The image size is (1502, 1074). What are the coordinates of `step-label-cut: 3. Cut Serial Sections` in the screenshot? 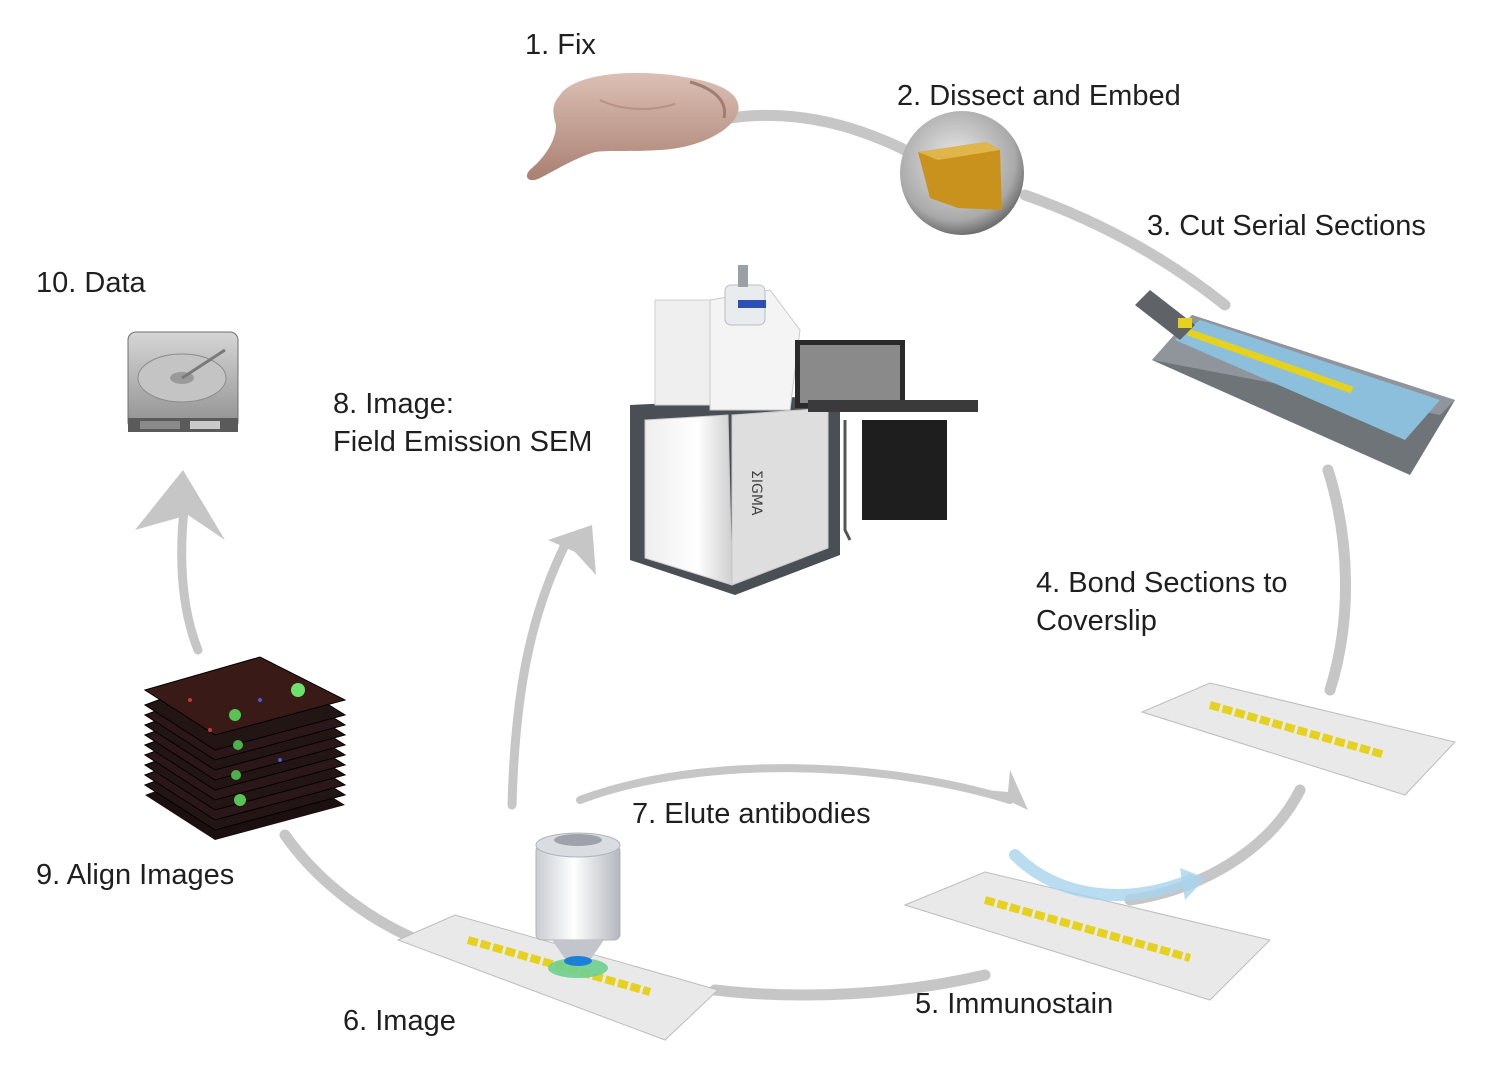 It's located at (1286, 226).